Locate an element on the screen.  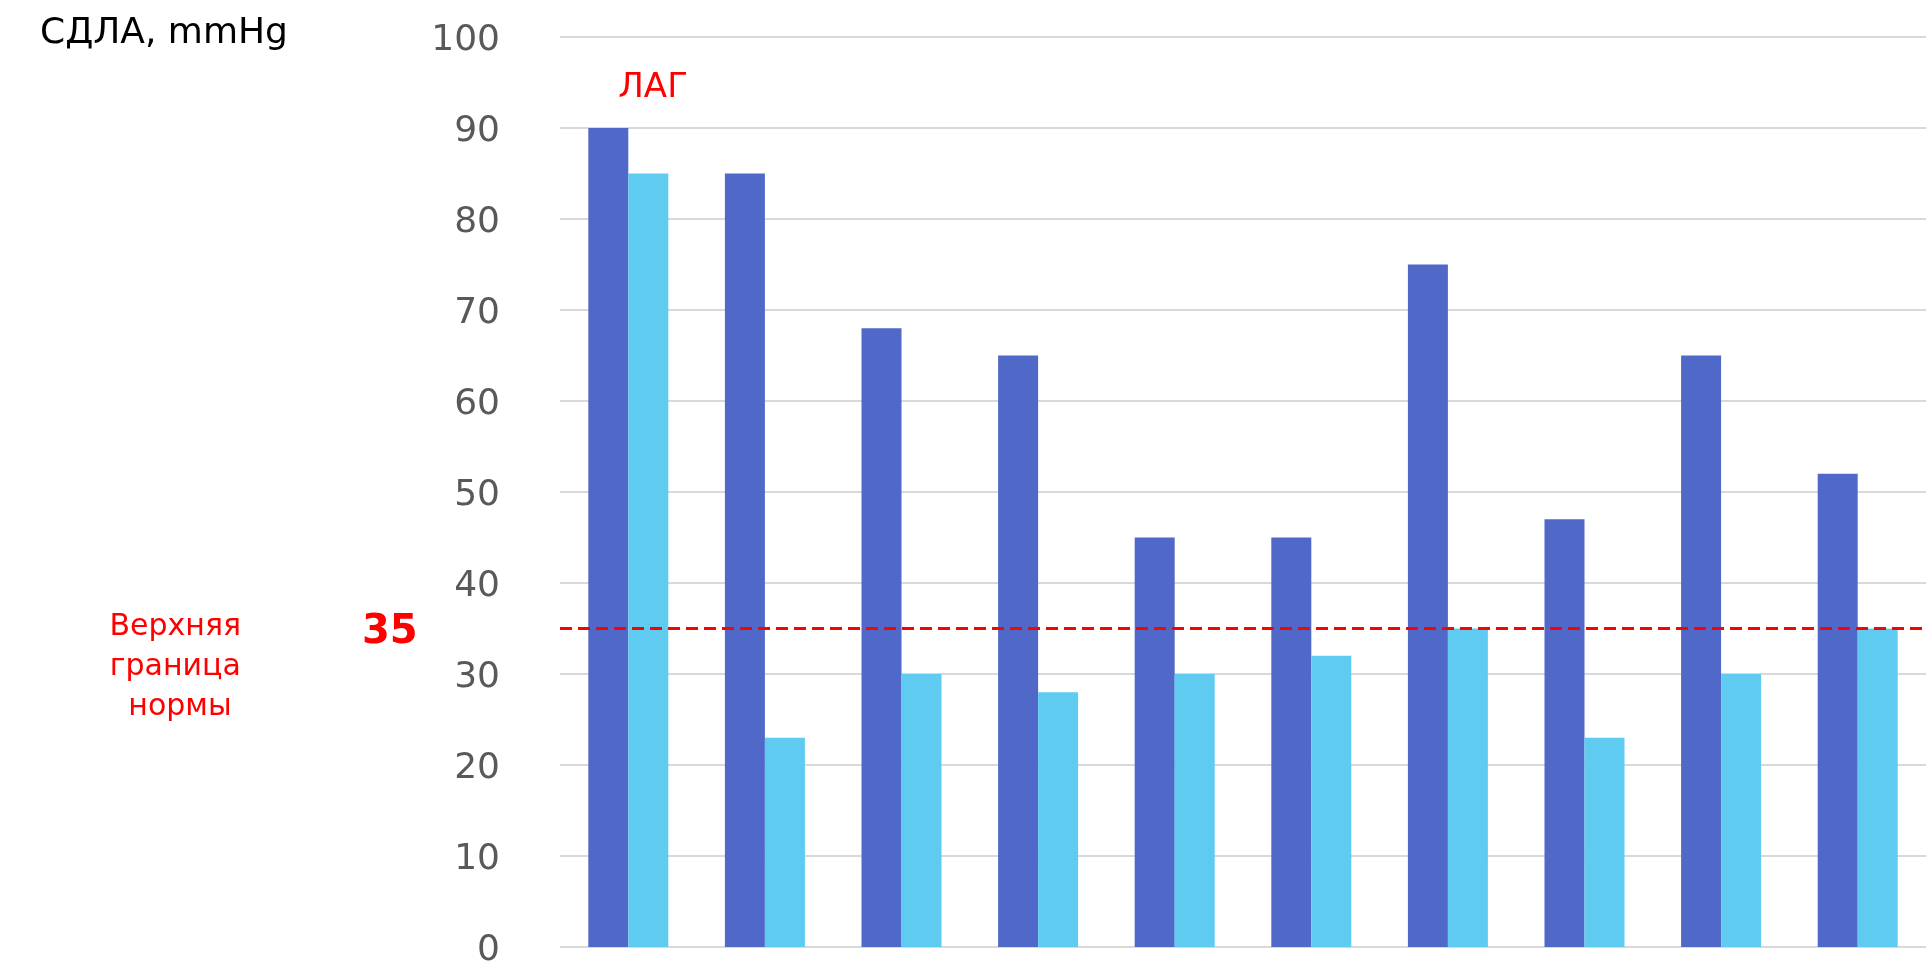
y-tick-label: 20 is located at coordinates (477, 765).